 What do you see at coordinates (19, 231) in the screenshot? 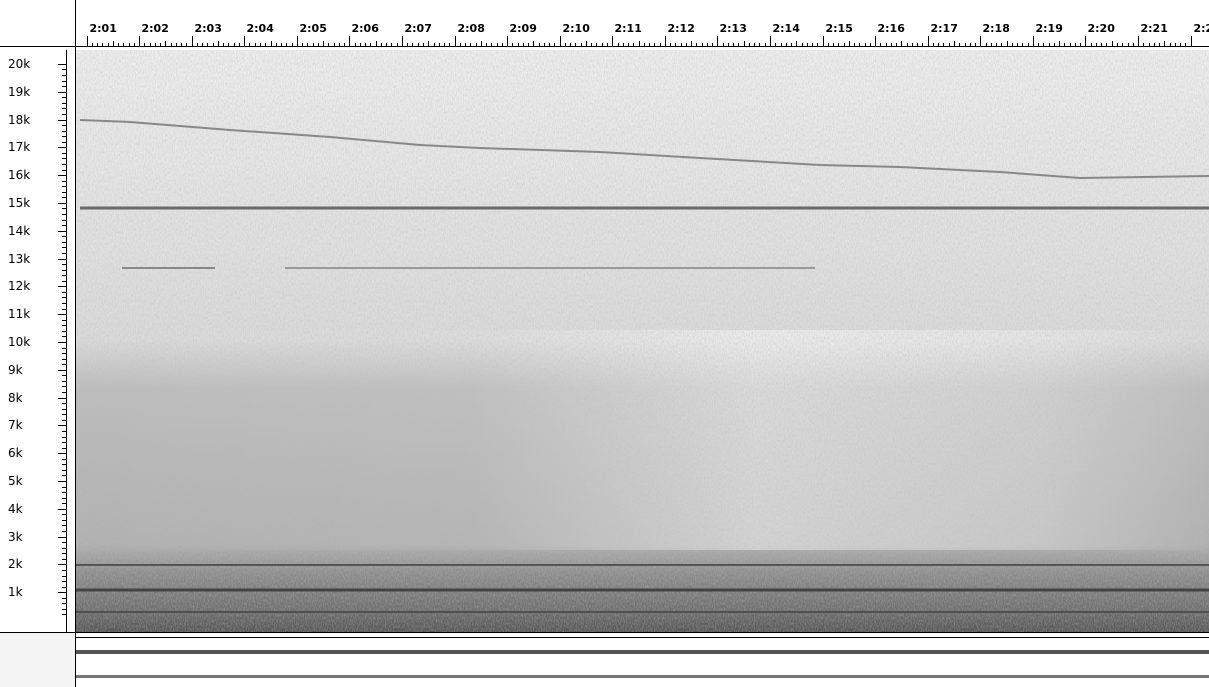
I see `y-tick-label: 14k` at bounding box center [19, 231].